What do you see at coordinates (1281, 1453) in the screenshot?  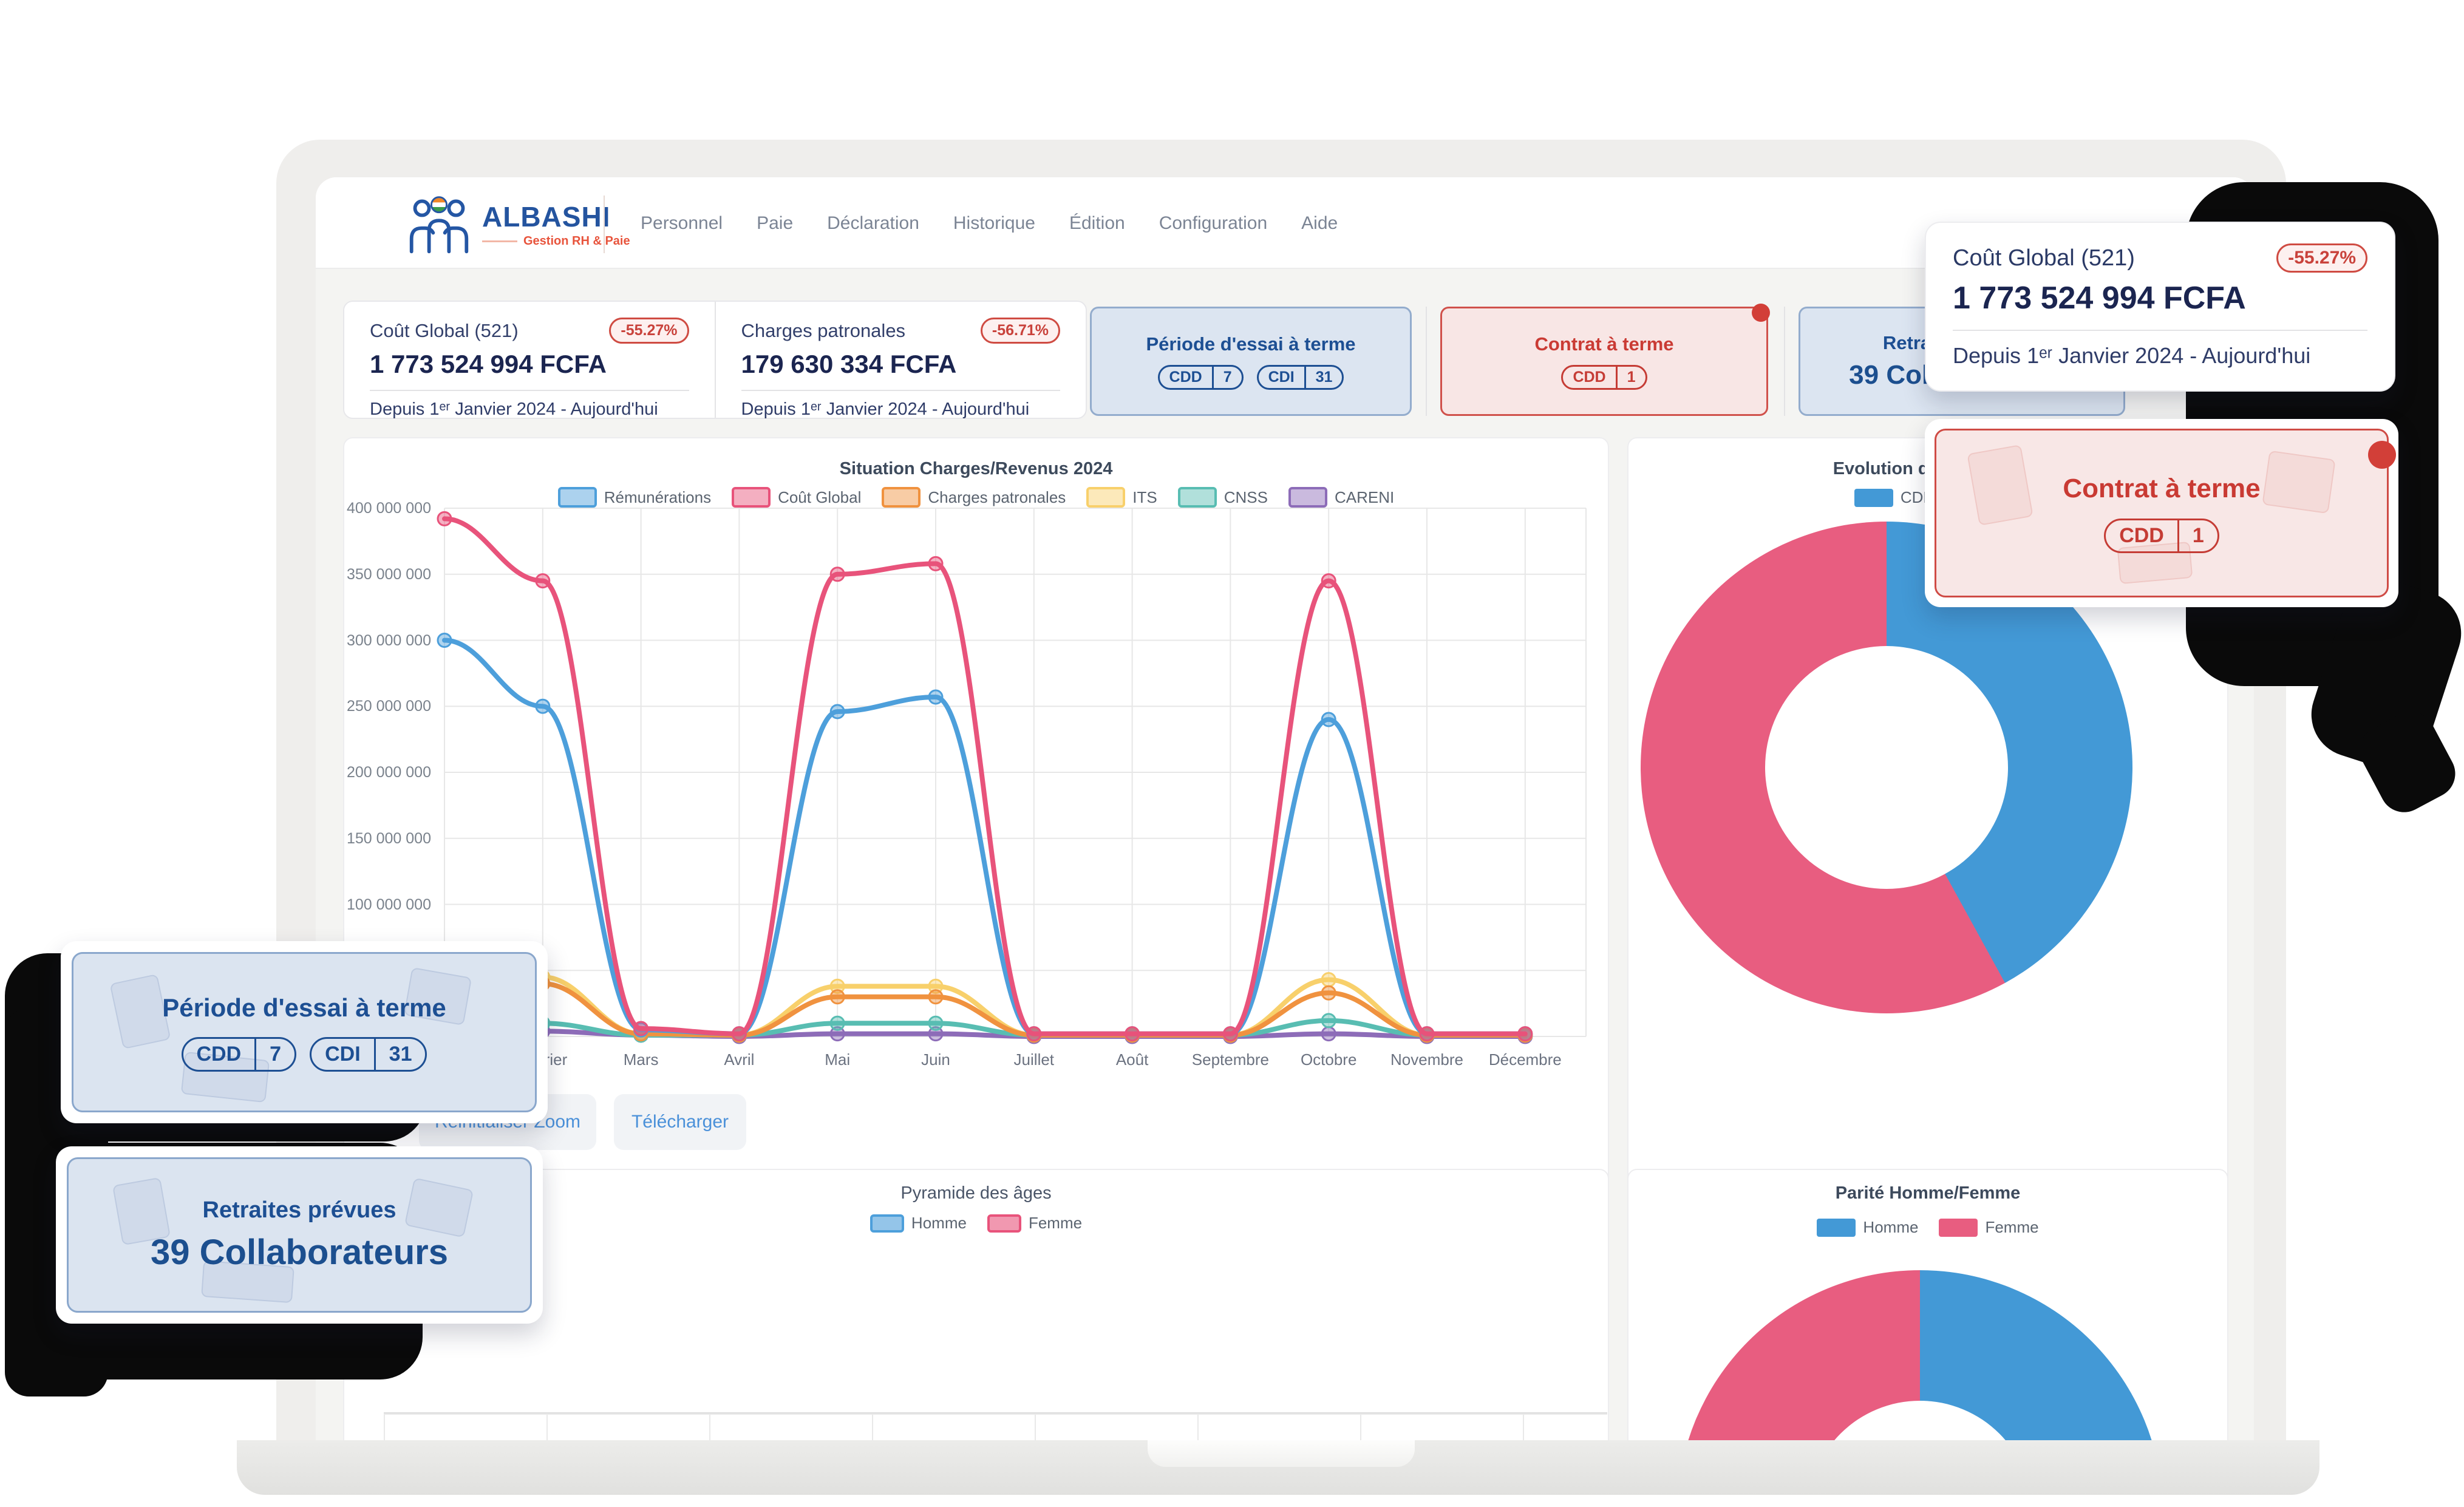 I see `laptop-notch` at bounding box center [1281, 1453].